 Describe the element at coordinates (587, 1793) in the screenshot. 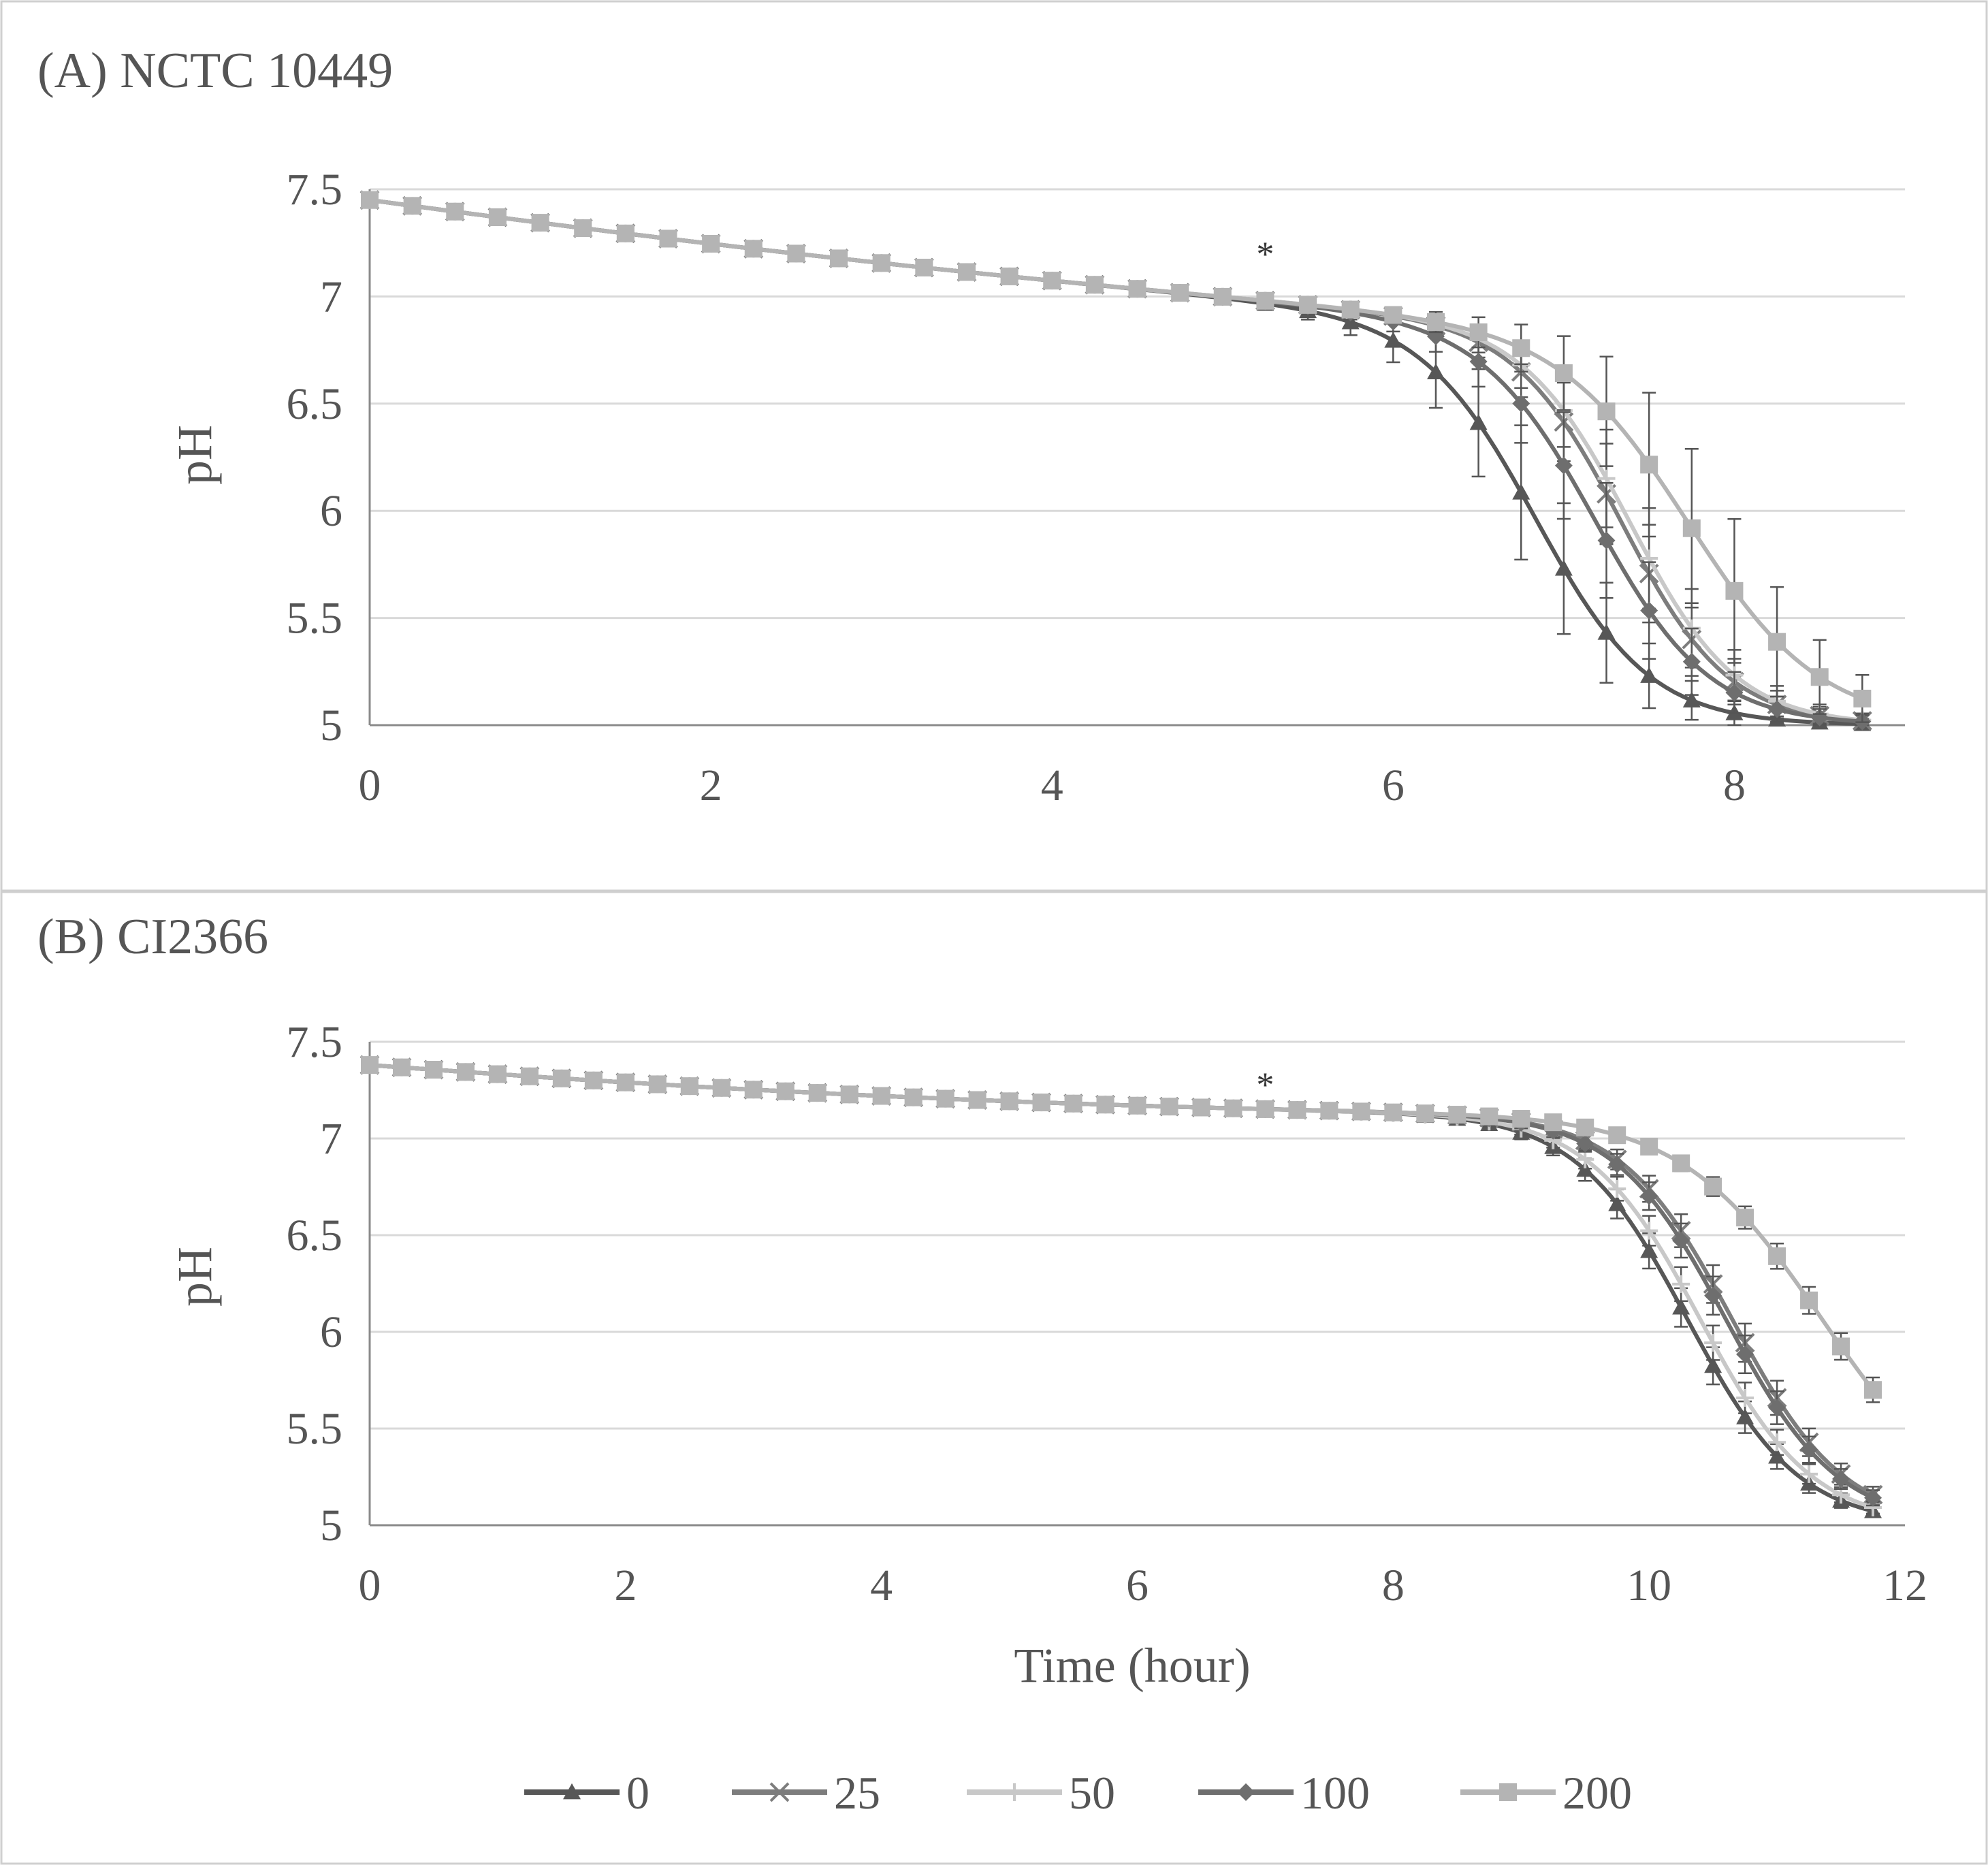

I see `legend-item-0: 0` at that location.